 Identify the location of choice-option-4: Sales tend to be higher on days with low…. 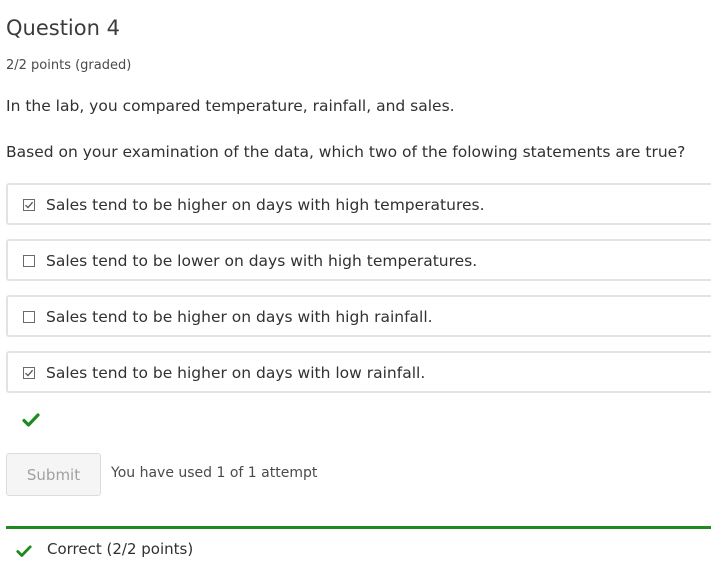
(358, 372).